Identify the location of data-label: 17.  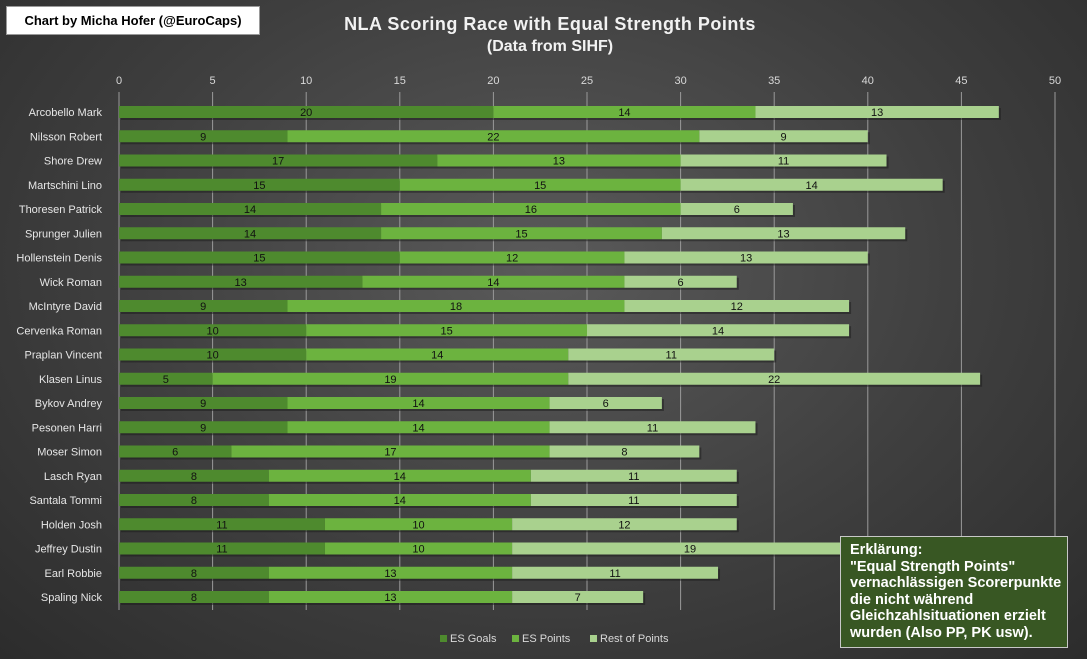
(278, 162).